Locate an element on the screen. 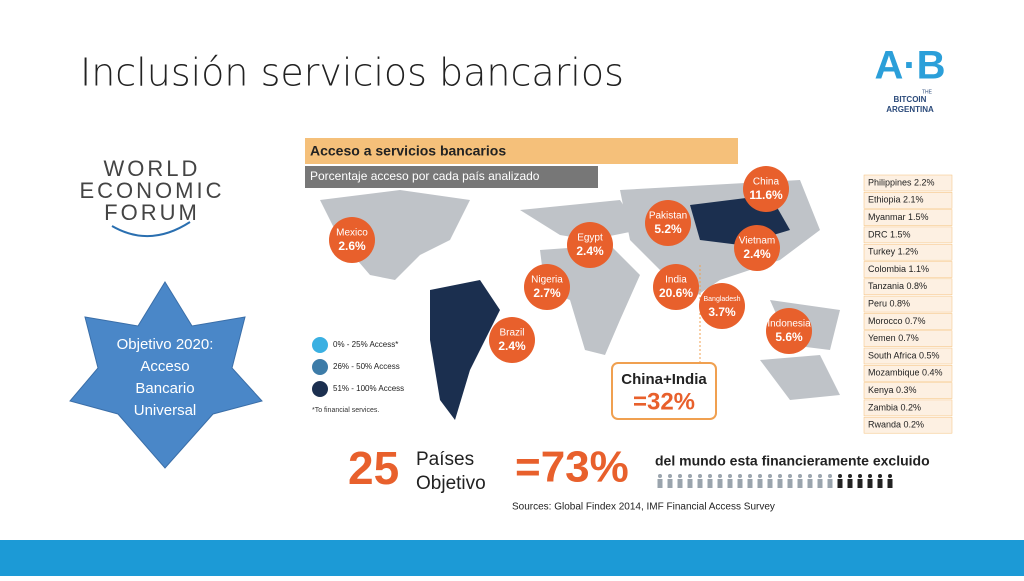 The image size is (1024, 581). logo-mark: A·B is located at coordinates (909, 66).